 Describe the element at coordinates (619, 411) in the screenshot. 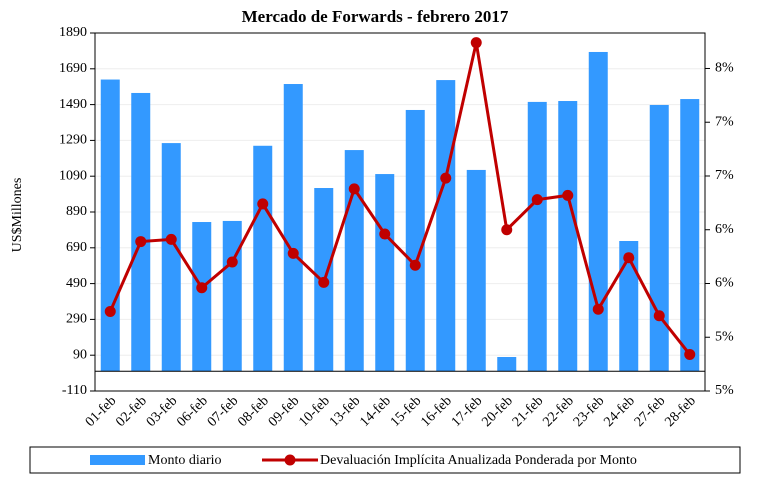

I see `x-tick-label: 24-feb` at that location.